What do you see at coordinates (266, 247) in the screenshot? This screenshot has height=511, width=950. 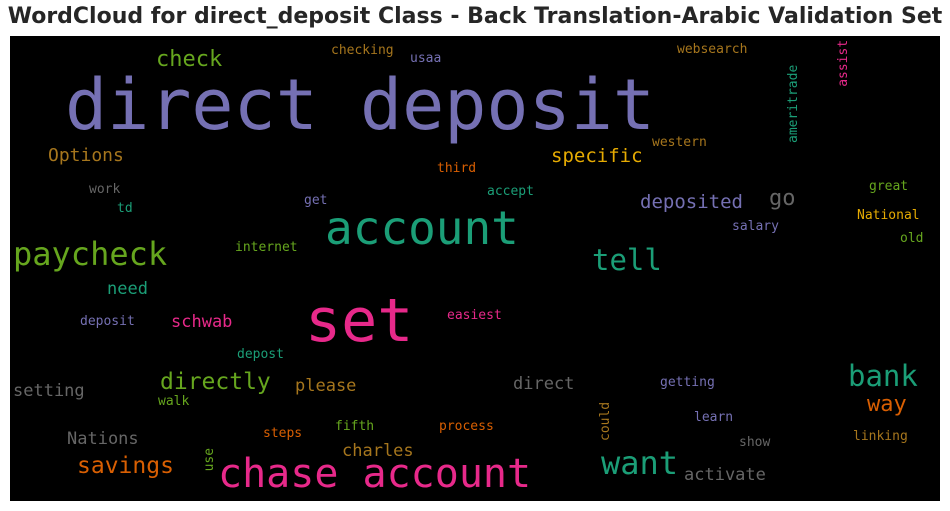 I see `word-internet: internet` at bounding box center [266, 247].